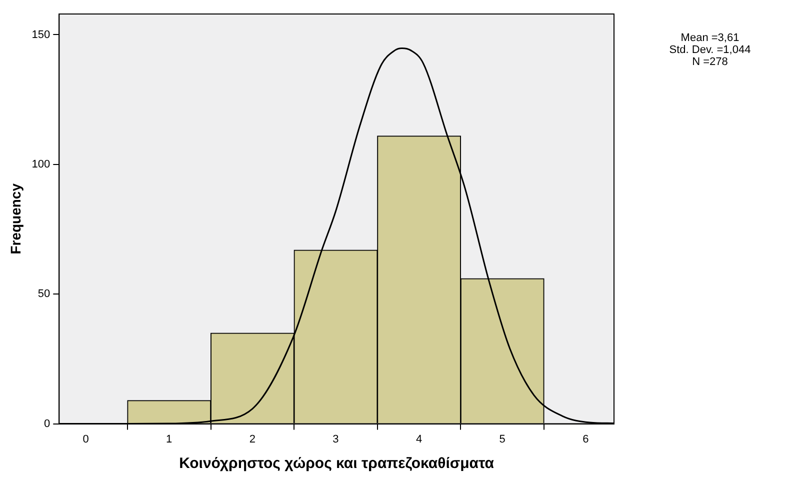 The image size is (799, 483). What do you see at coordinates (252, 439) in the screenshot?
I see `x-tick-label: 2` at bounding box center [252, 439].